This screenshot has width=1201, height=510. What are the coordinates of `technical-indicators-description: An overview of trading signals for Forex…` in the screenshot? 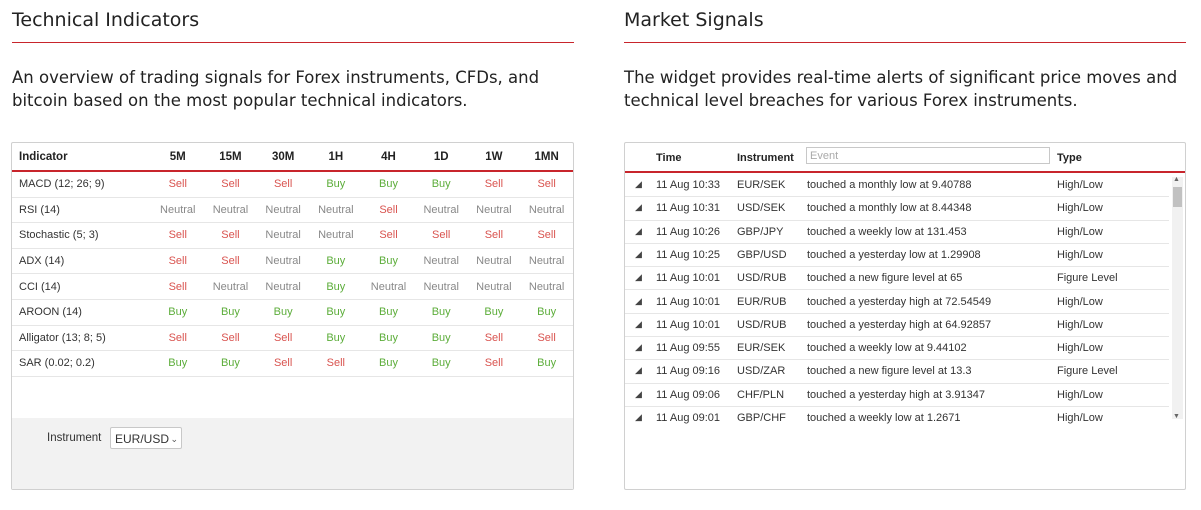 It's located at (276, 89).